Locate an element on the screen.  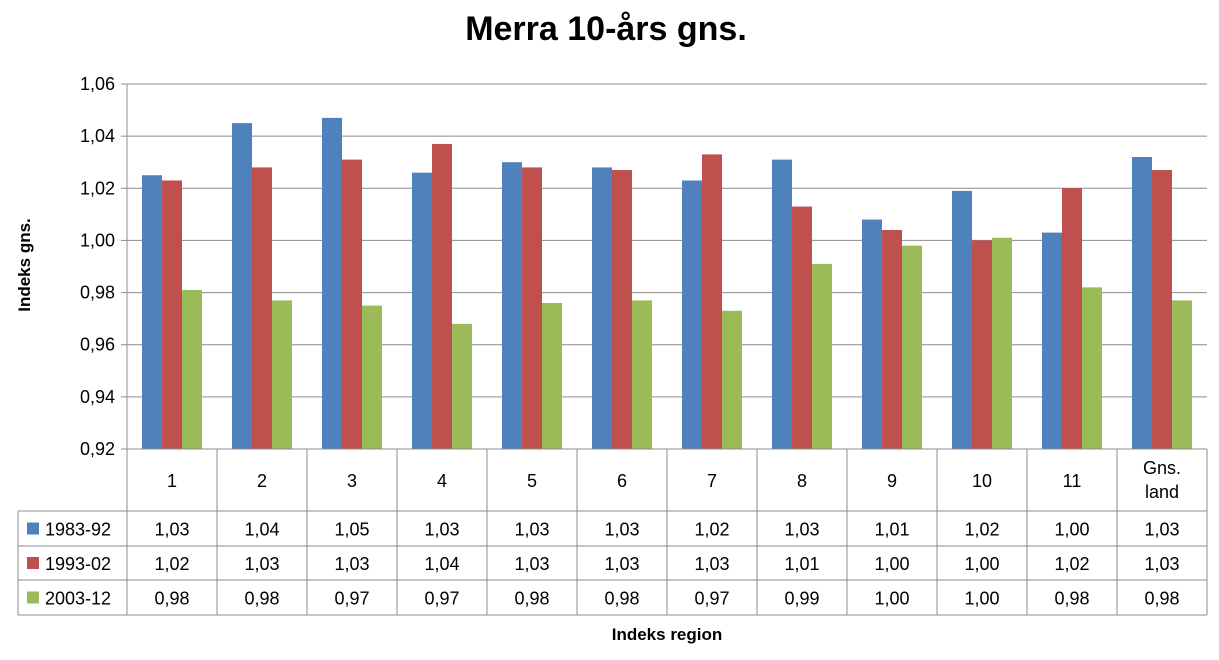
y-tick-label: 0,94 is located at coordinates (97, 397).